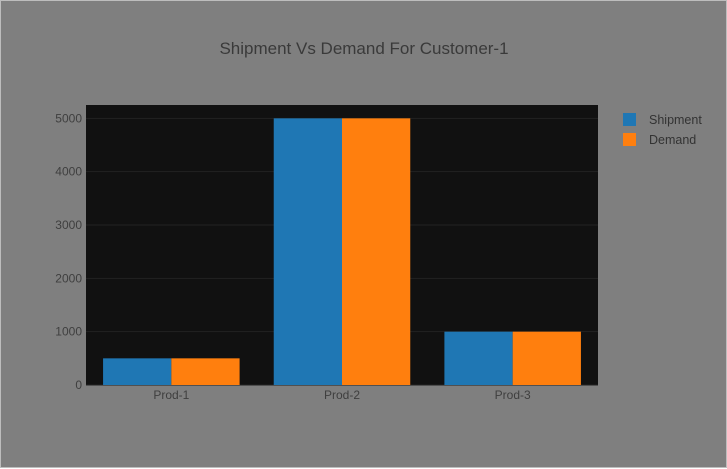 The image size is (727, 469). I want to click on x-axis: Prod-1 Prod-2 Prod-3, so click(342, 395).